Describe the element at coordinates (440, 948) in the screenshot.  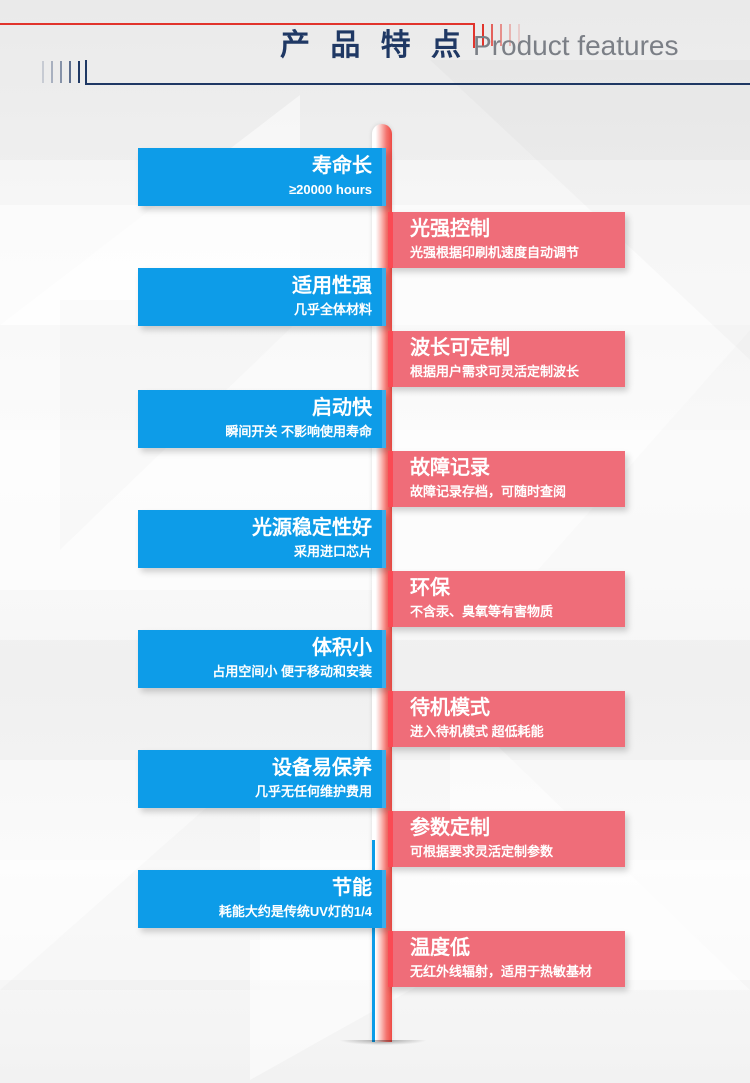
I see `feature-title: 温度低` at that location.